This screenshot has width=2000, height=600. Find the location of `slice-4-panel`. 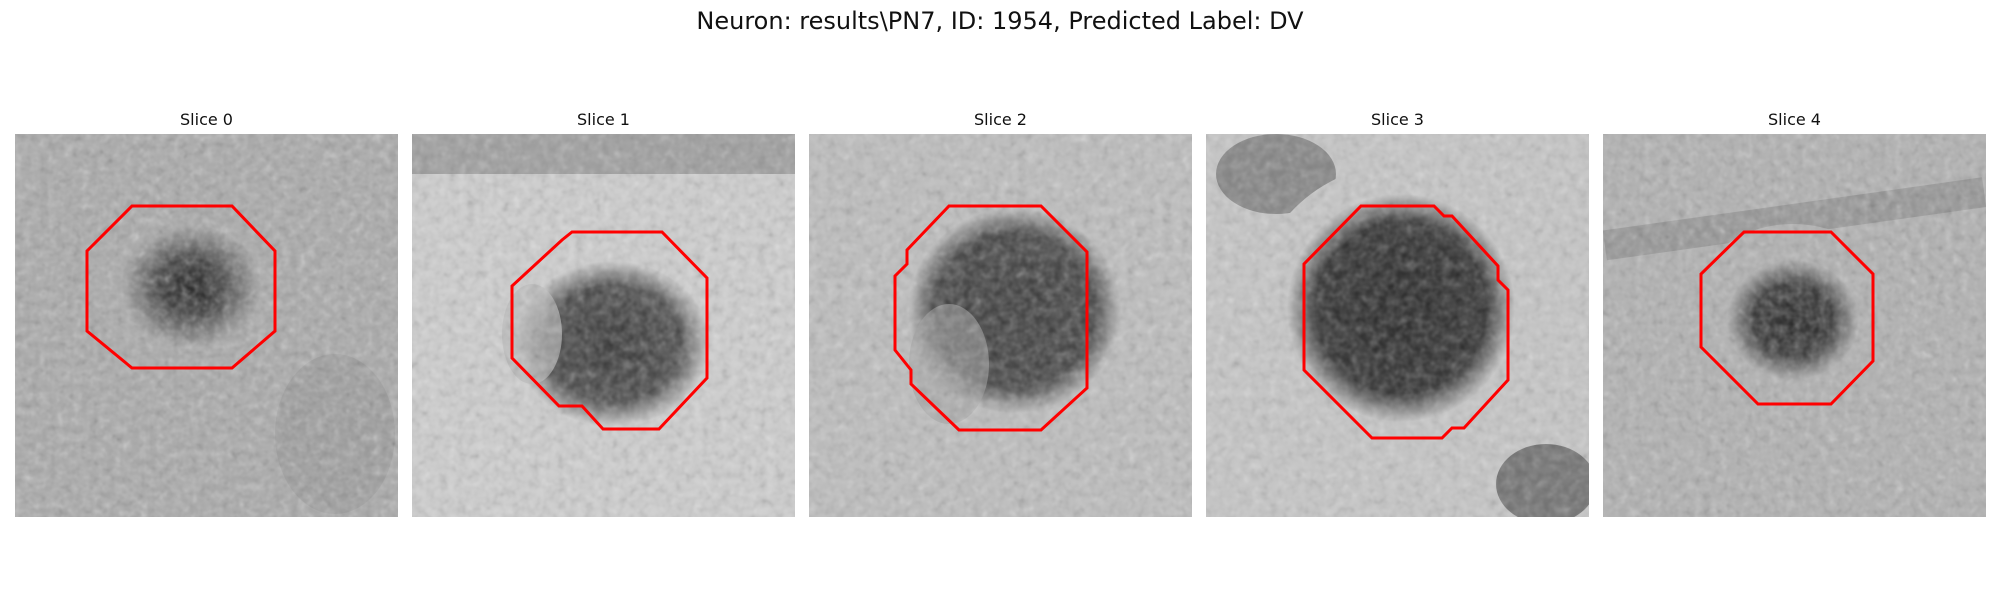

slice-4-panel is located at coordinates (1794, 325).